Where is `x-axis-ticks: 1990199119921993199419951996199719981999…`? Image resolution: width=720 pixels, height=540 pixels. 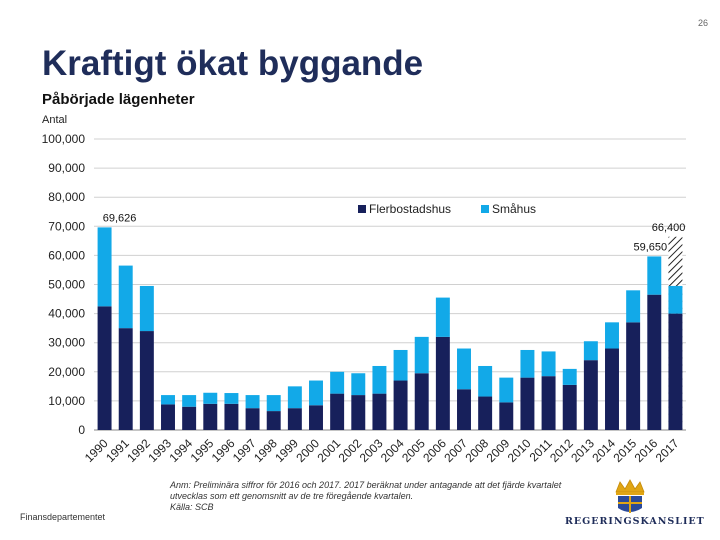
x-axis-ticks: 1990199119921993199419951996199719981999… is located at coordinates (382, 450).